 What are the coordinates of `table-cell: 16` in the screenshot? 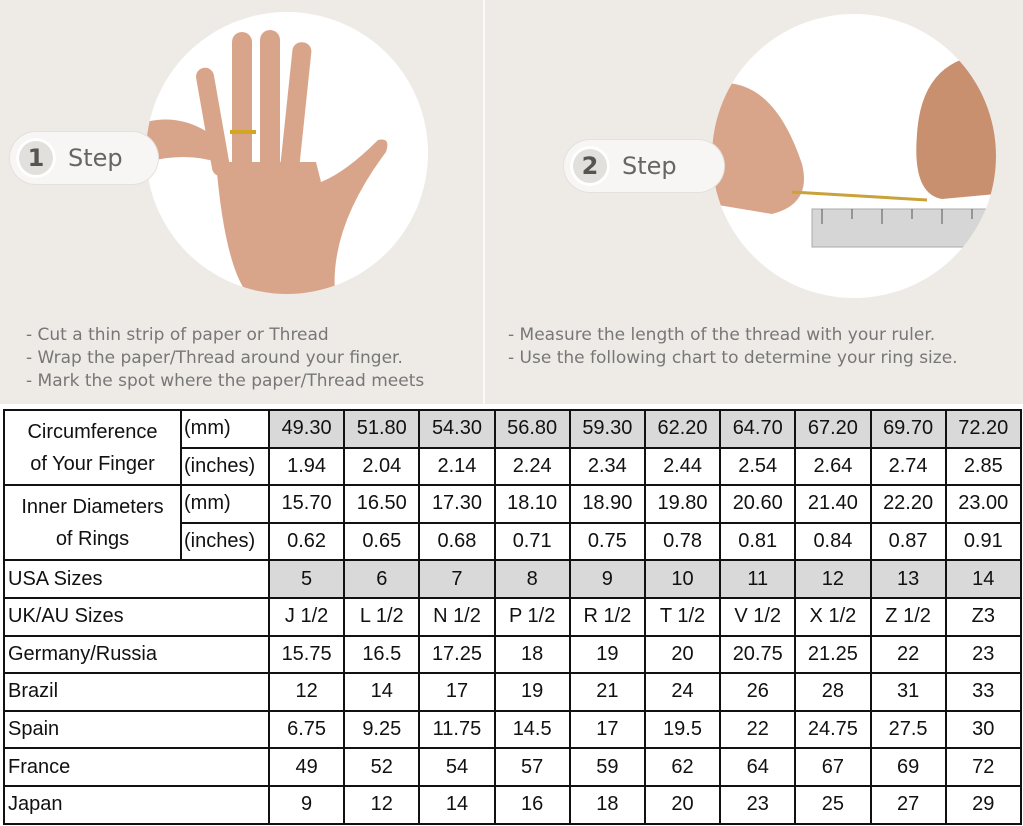 It's located at (532, 804).